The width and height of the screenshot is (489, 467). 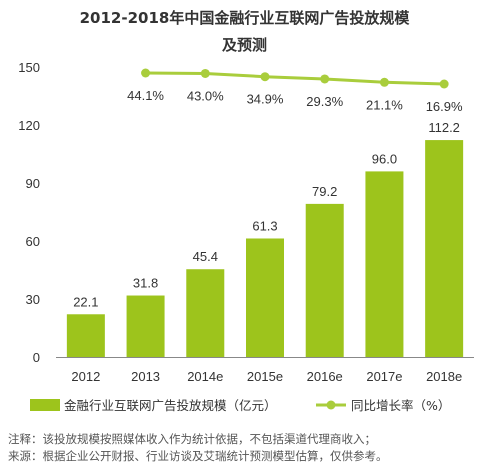 I want to click on growth-rate-series, so click(x=295, y=78).